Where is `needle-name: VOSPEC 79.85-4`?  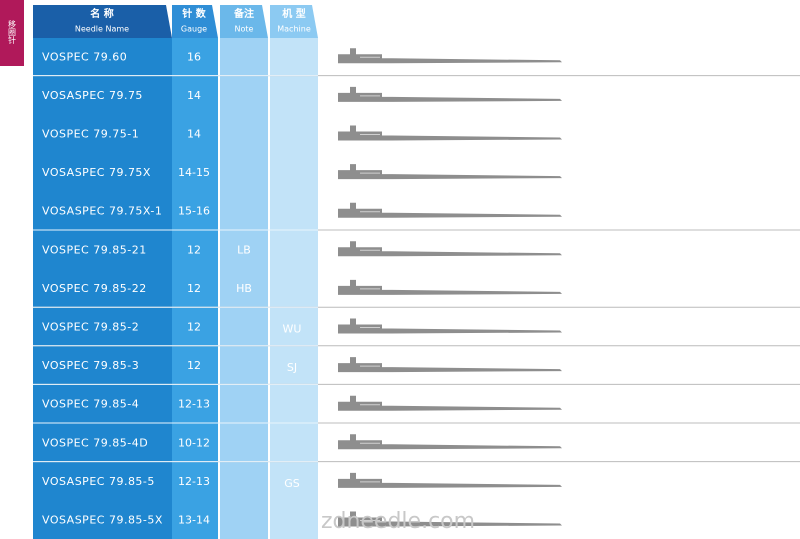 needle-name: VOSPEC 79.85-4 is located at coordinates (90, 404).